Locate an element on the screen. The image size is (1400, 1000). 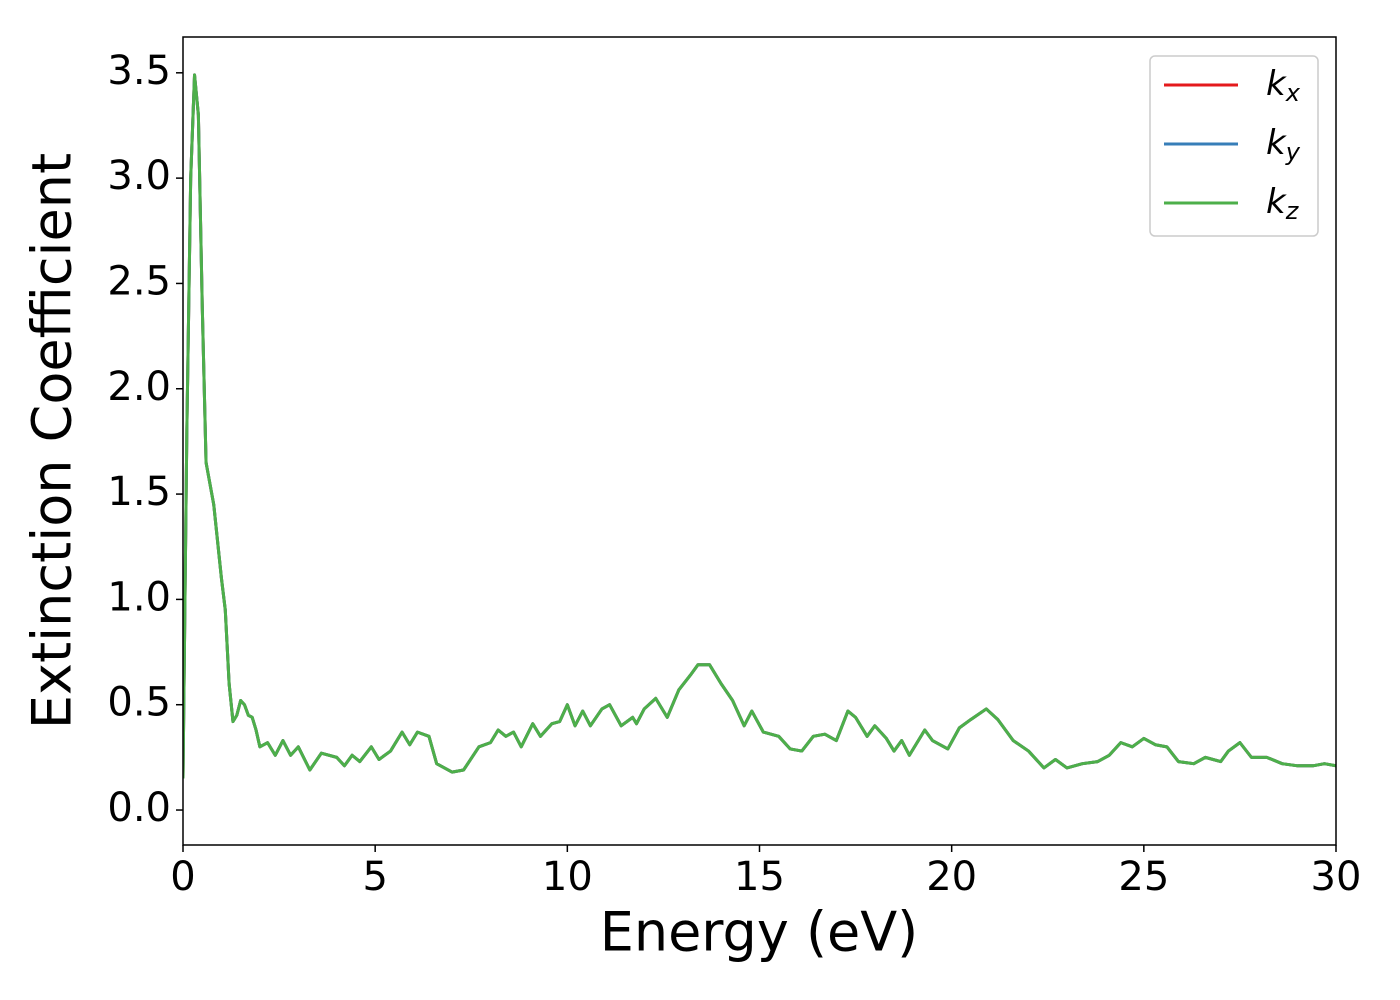
y-tick-label: 1.5 is located at coordinates (139, 492).